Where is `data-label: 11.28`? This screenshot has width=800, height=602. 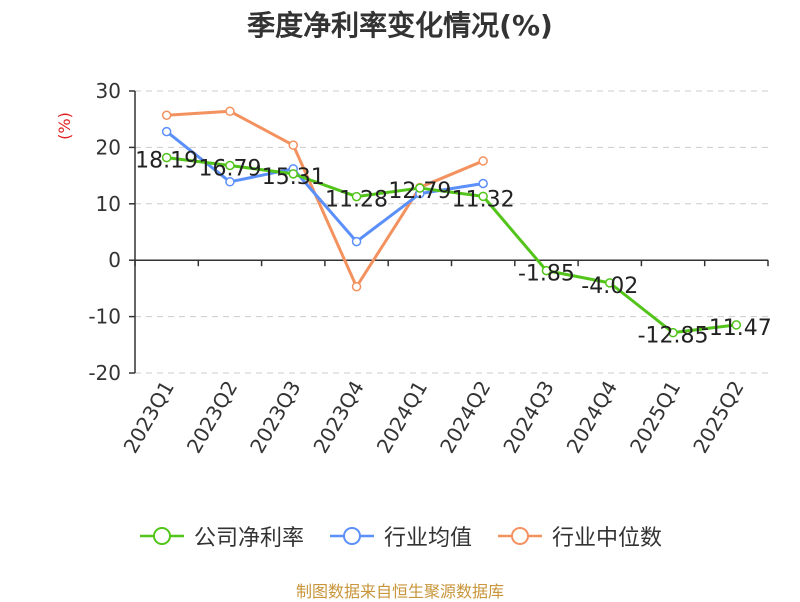
data-label: 11.28 is located at coordinates (356, 200).